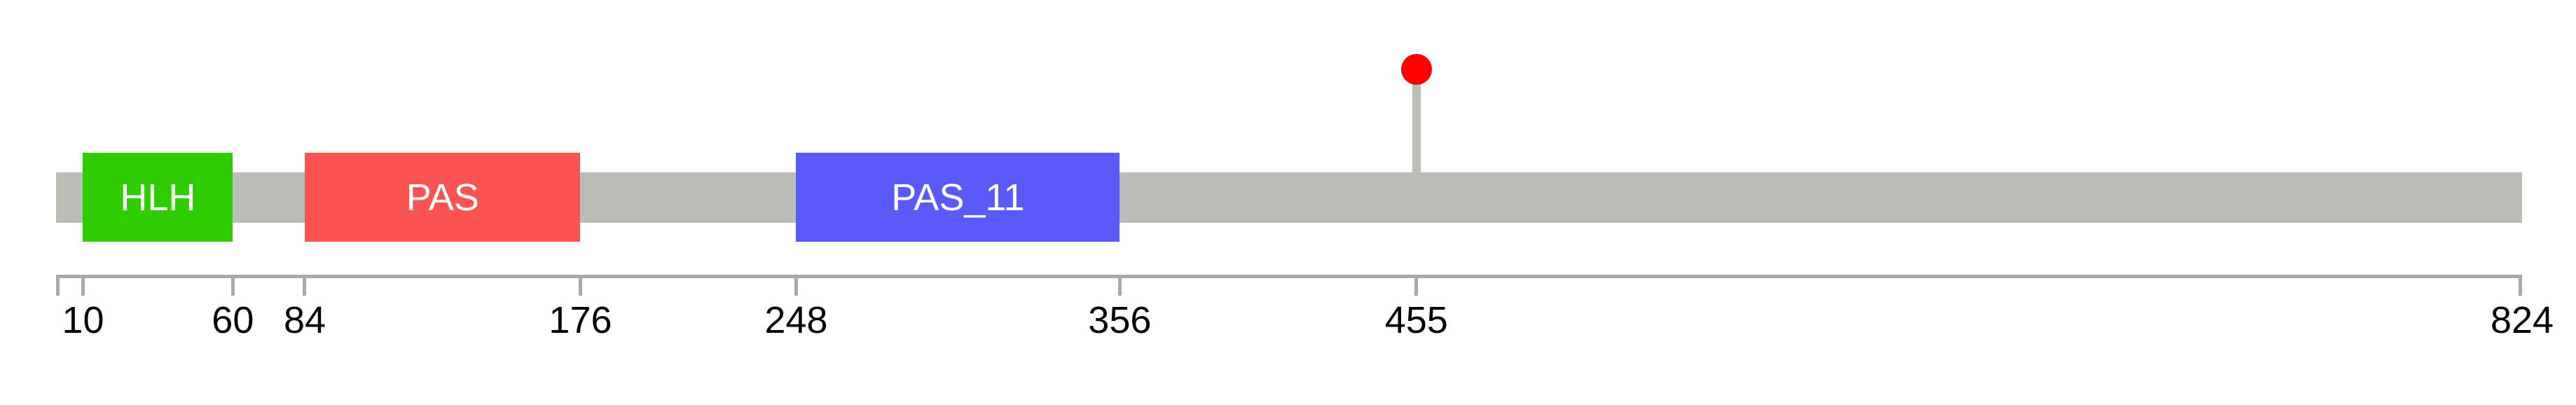 This screenshot has width=2576, height=405. What do you see at coordinates (1120, 320) in the screenshot?
I see `axis-tick-label: 356` at bounding box center [1120, 320].